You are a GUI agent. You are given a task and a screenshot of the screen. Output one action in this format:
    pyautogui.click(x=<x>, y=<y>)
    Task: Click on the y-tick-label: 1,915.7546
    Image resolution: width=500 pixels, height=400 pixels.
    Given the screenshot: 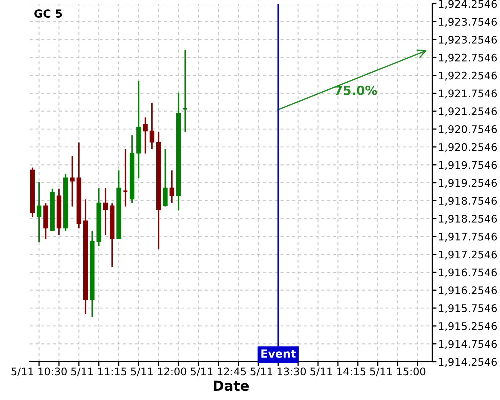 What is the action you would take?
    pyautogui.click(x=468, y=309)
    